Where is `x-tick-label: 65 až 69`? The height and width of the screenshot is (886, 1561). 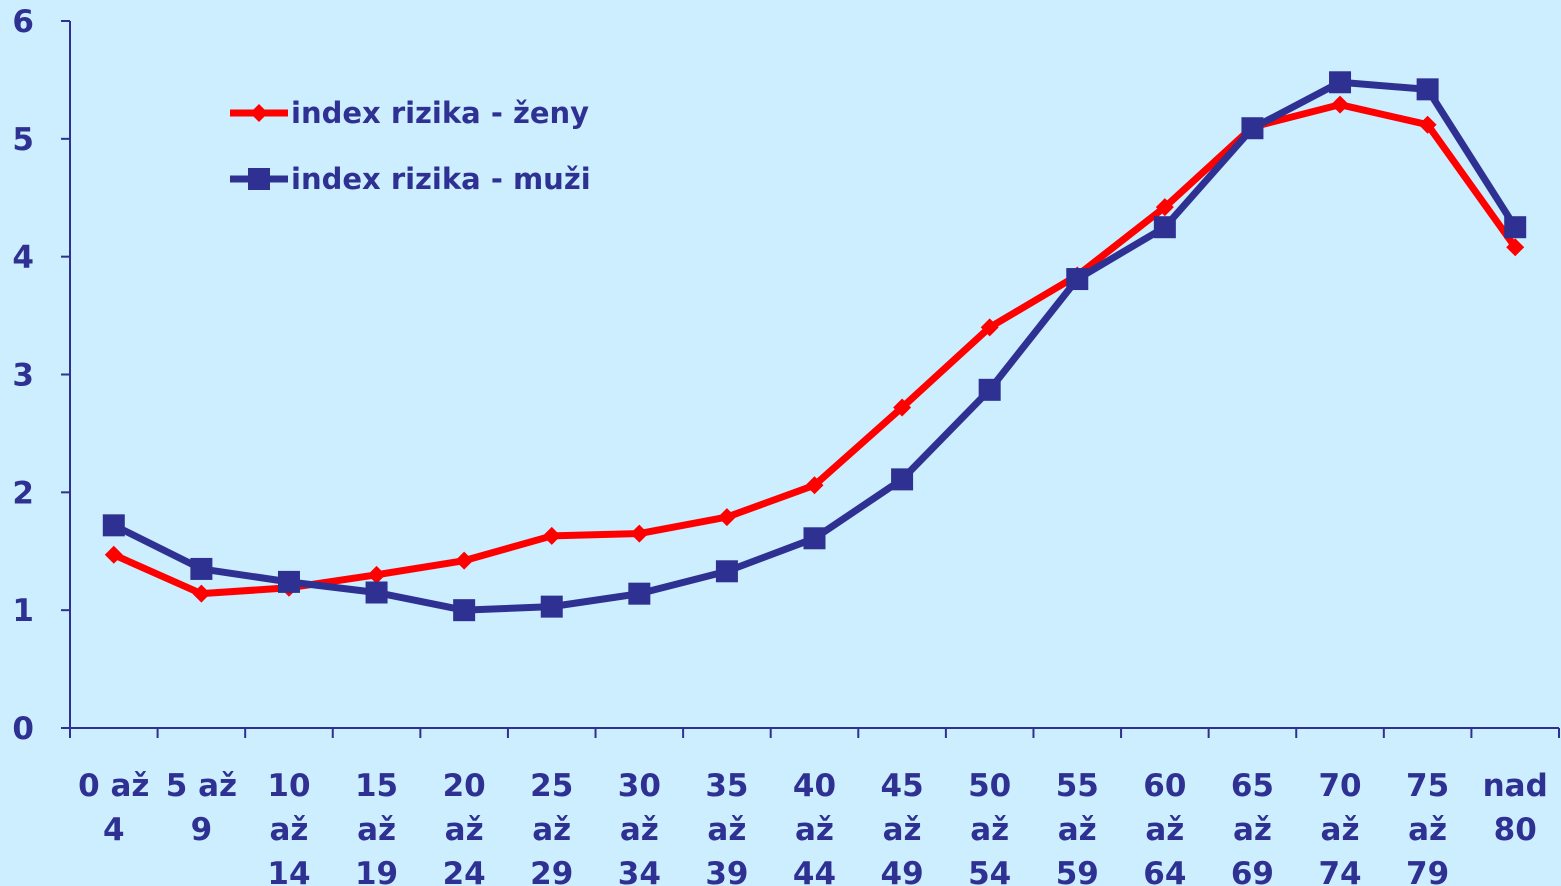
x-tick-label: 65 až 69 is located at coordinates (1252, 827).